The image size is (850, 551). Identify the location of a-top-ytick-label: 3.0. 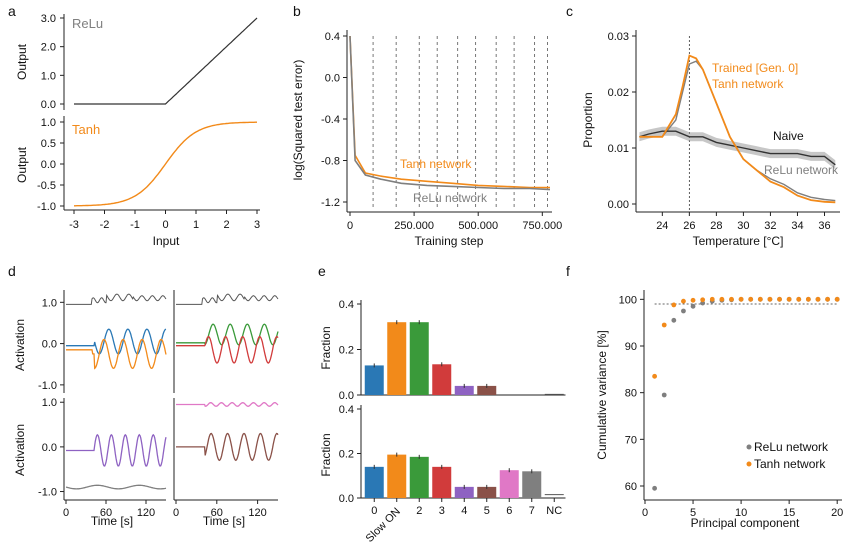
(48, 19).